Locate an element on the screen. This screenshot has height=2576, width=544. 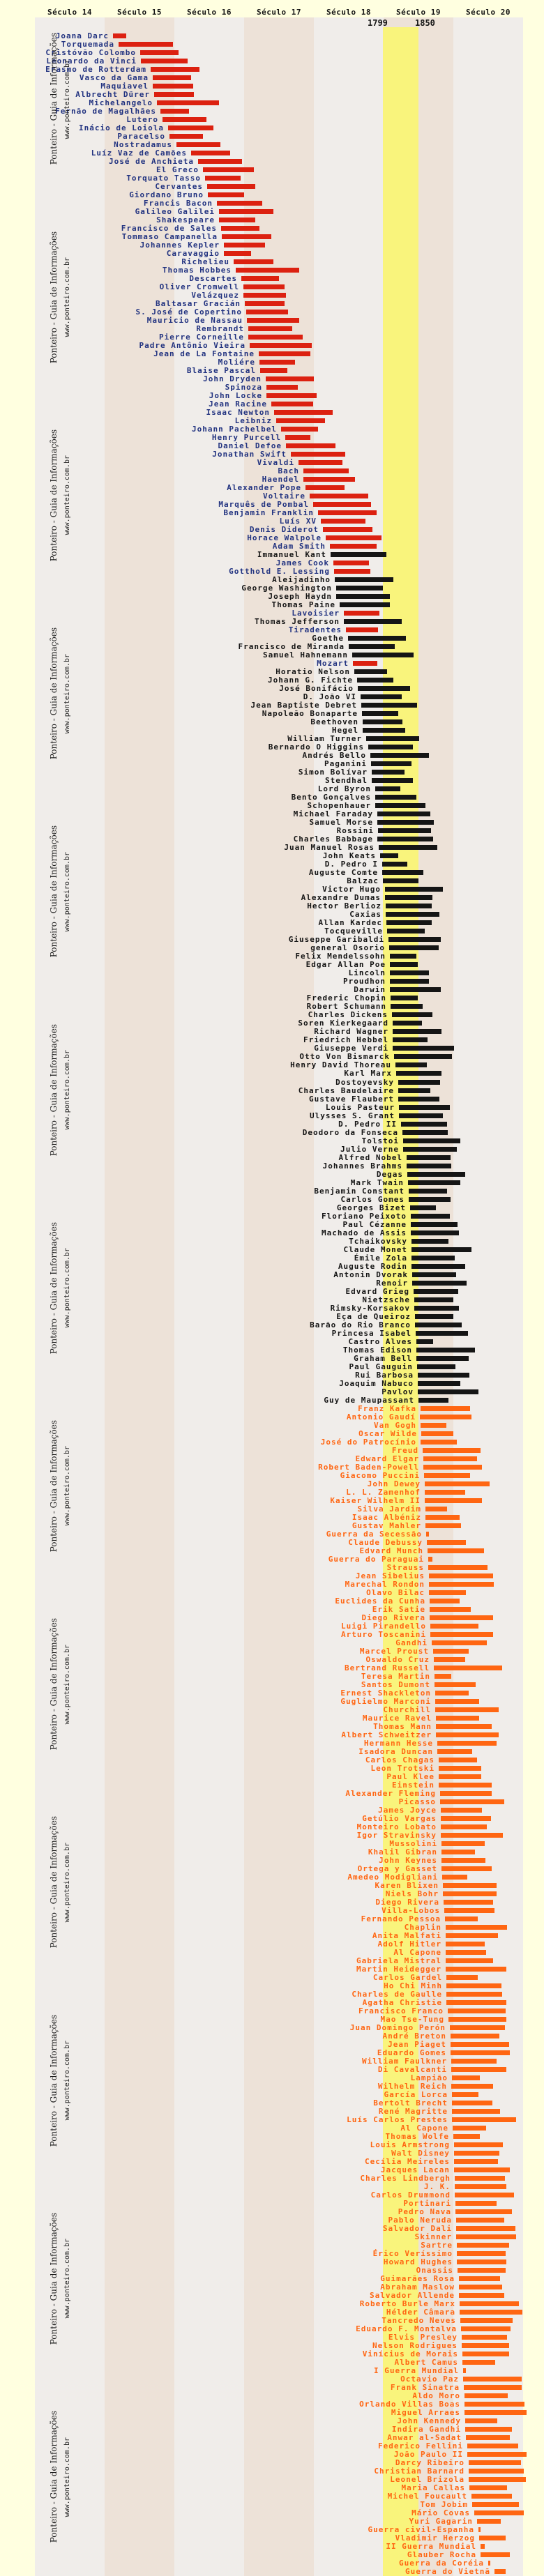
timeline-row: Beethoven is located at coordinates (272, 722).